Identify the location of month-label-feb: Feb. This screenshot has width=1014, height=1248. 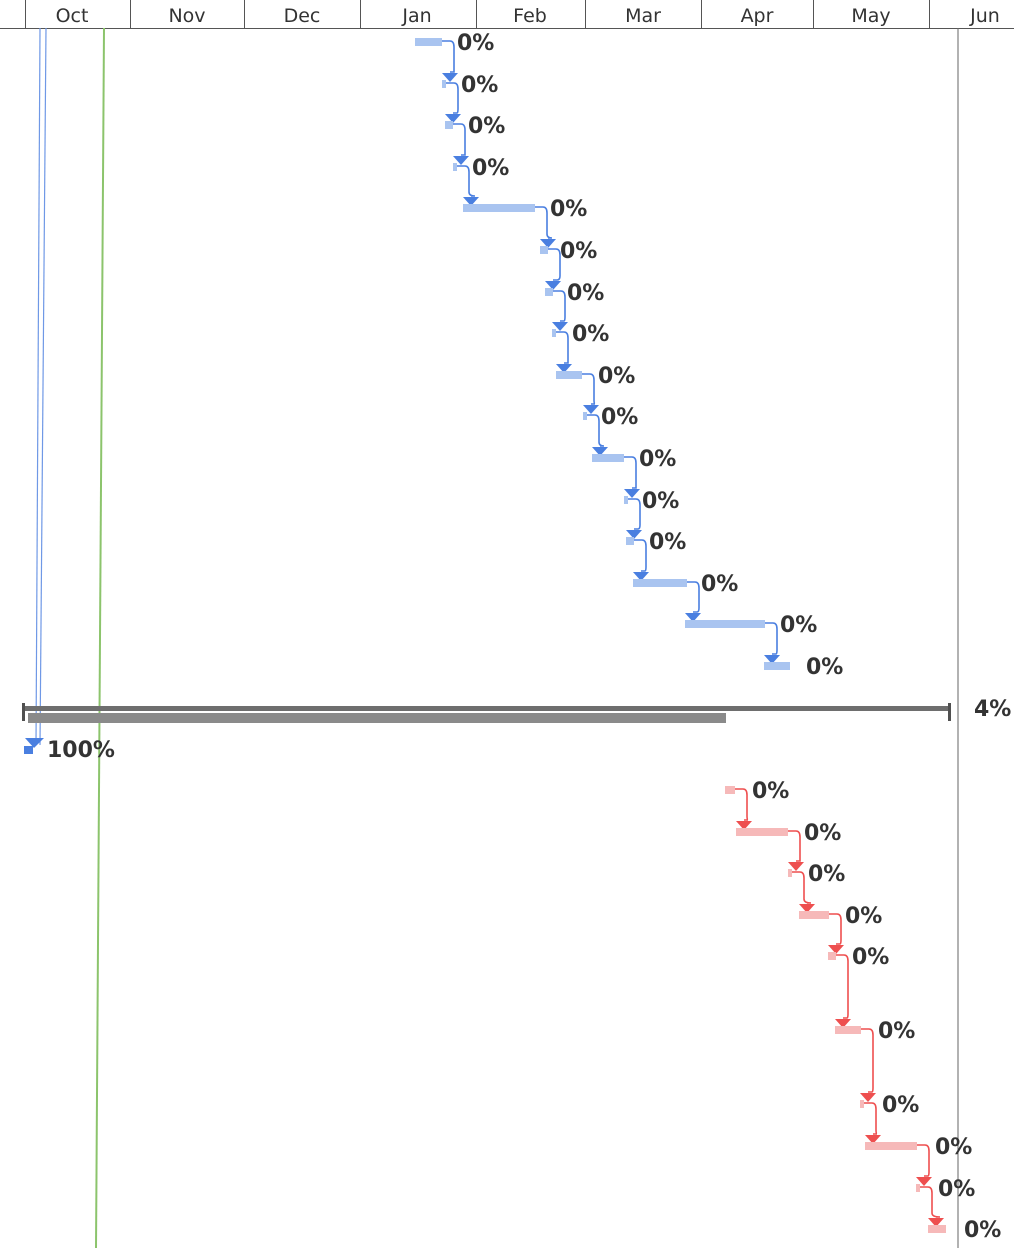
(530, 16).